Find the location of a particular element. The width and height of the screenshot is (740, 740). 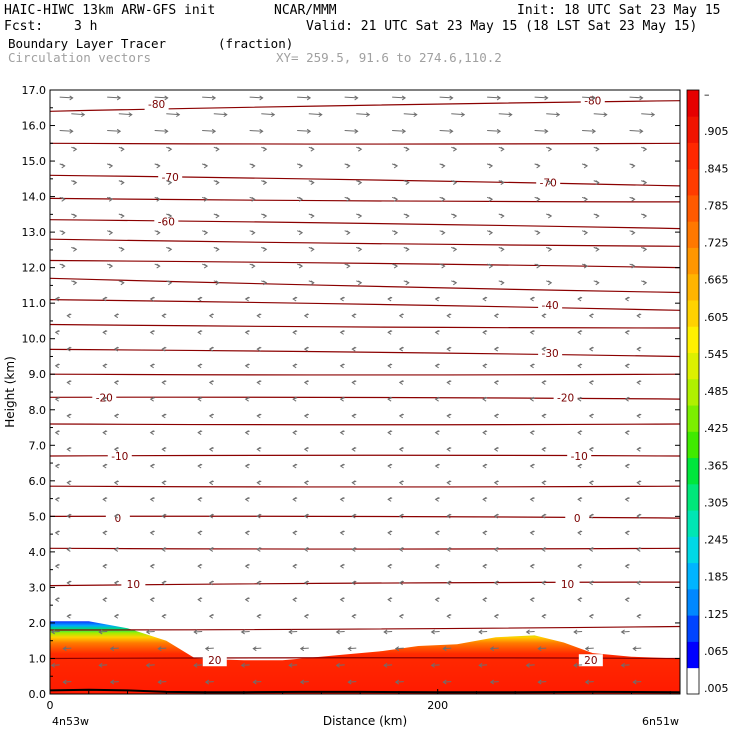

field-name: Boundary Layer Tracer is located at coordinates (87, 43).